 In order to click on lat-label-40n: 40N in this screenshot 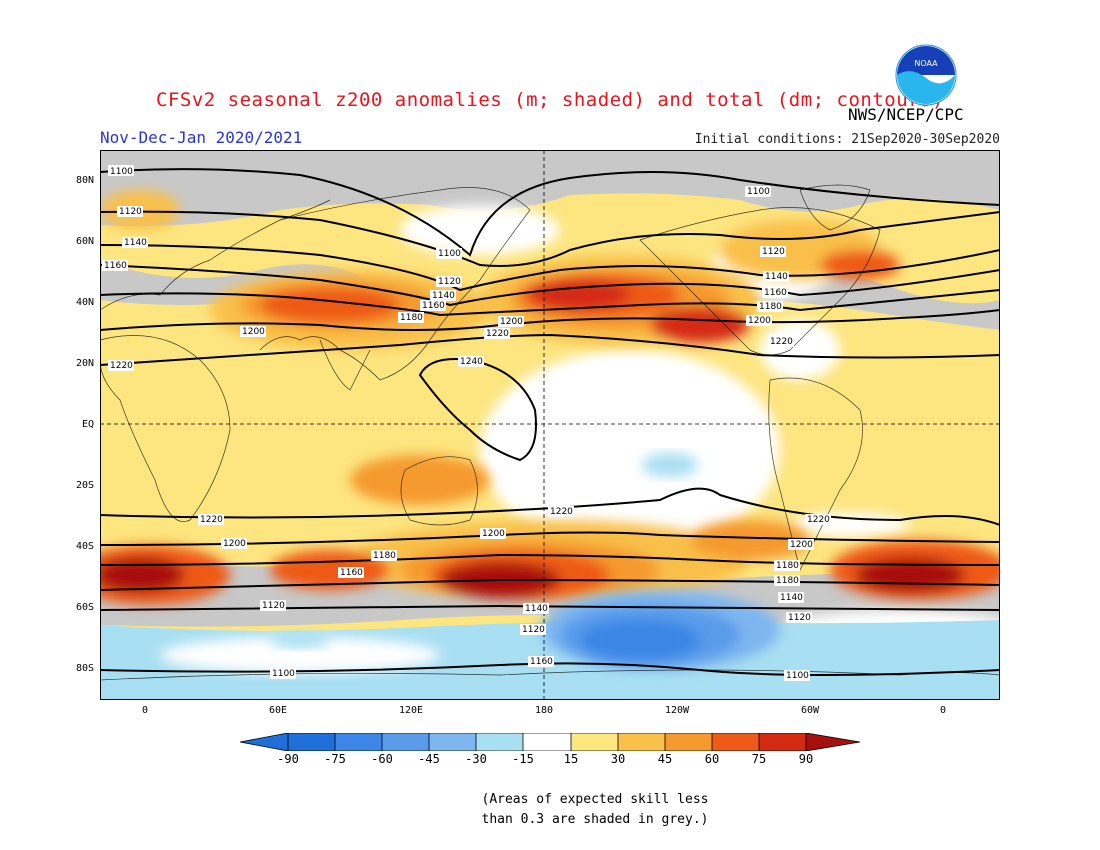, I will do `click(84, 302)`.